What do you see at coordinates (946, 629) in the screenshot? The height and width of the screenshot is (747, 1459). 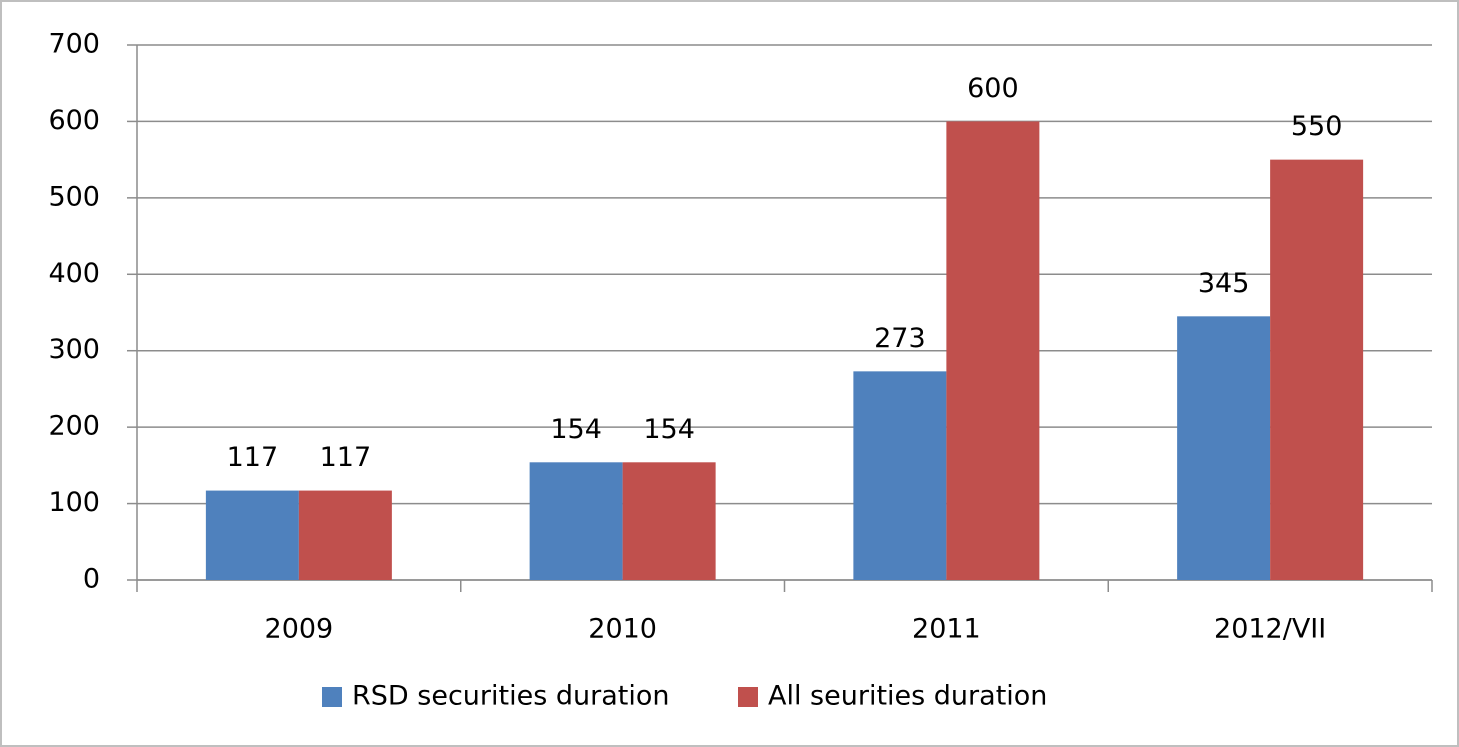 I see `x-tick-label: 2011` at bounding box center [946, 629].